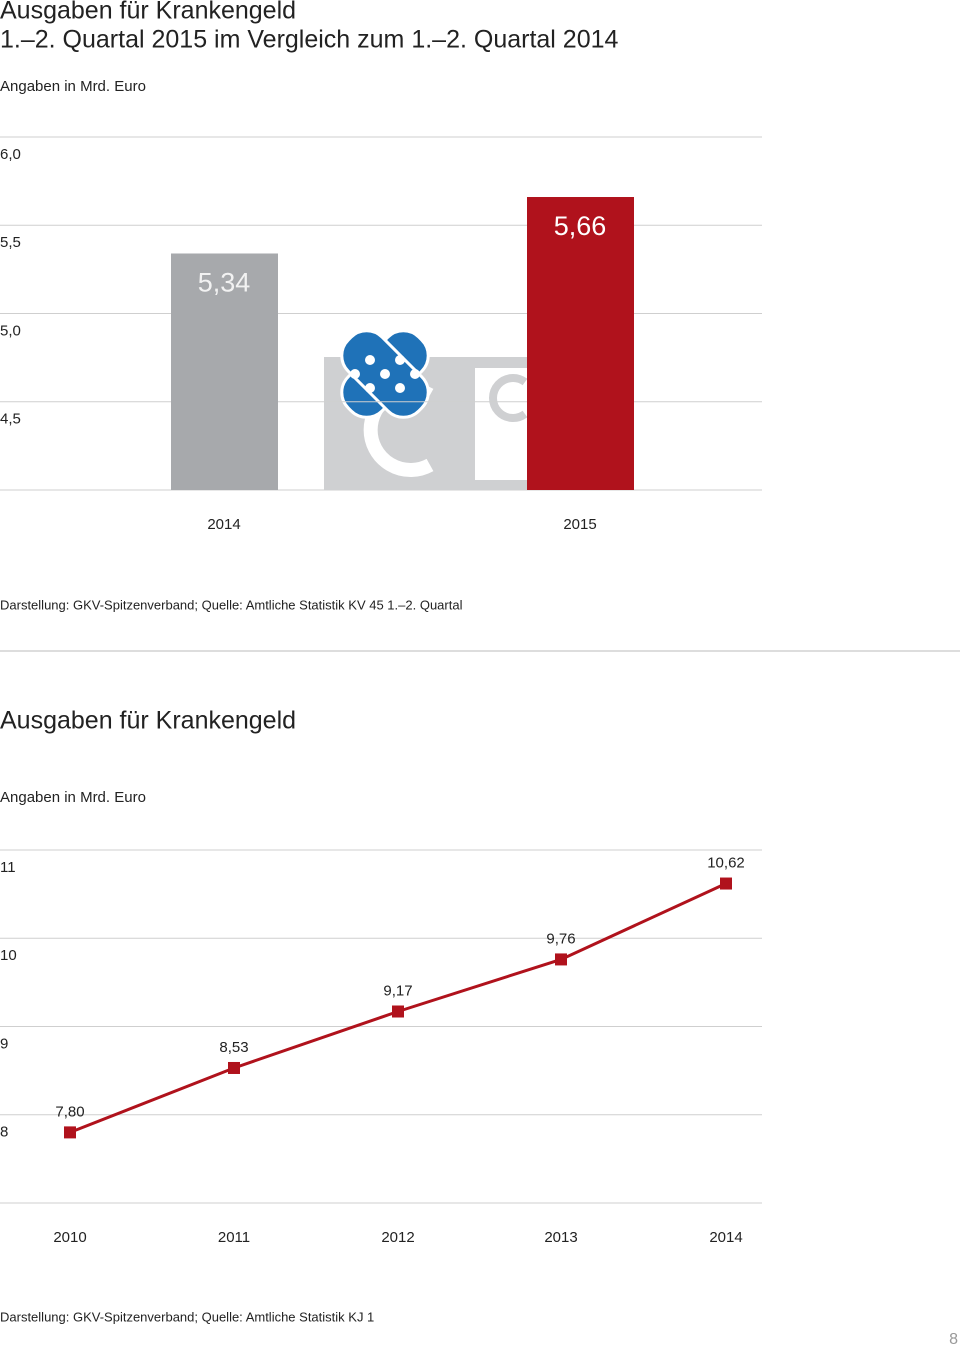 The height and width of the screenshot is (1350, 960). I want to click on y-tick-label: 6,0, so click(10, 154).